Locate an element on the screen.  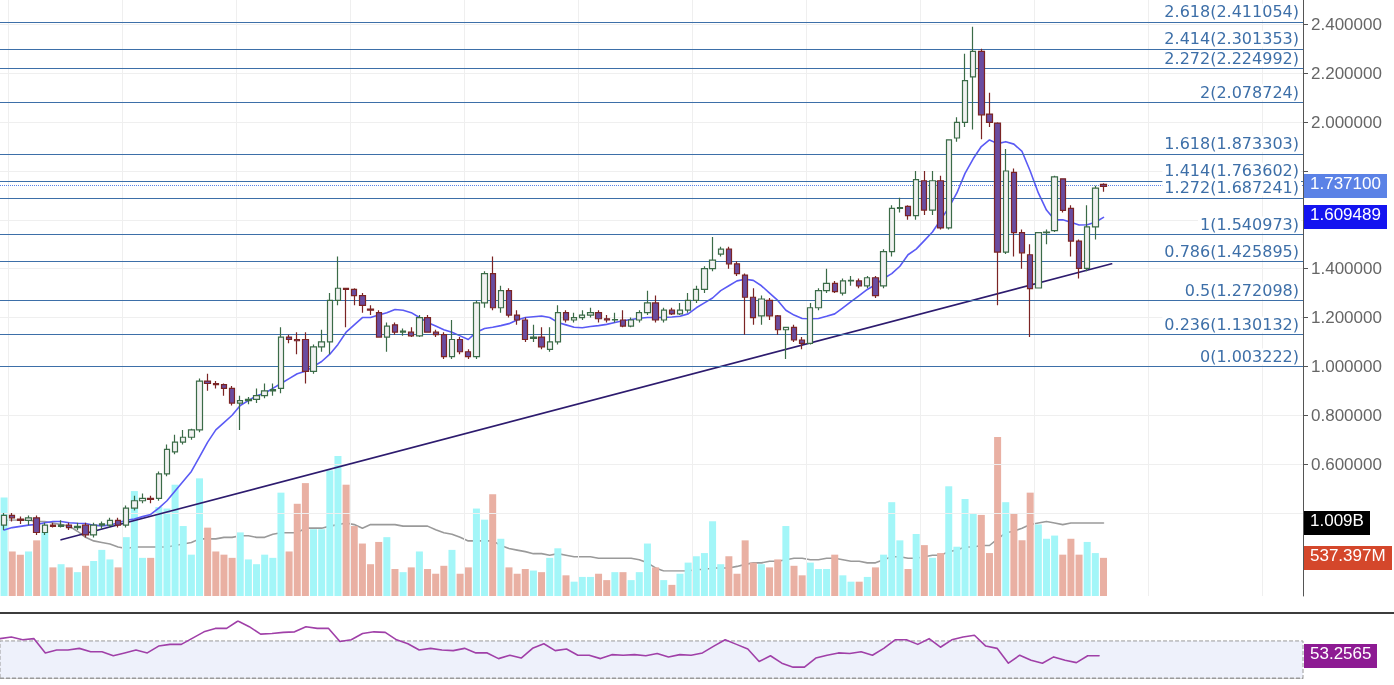
ref-line-label: 2(2.078724) is located at coordinates (1249, 93).